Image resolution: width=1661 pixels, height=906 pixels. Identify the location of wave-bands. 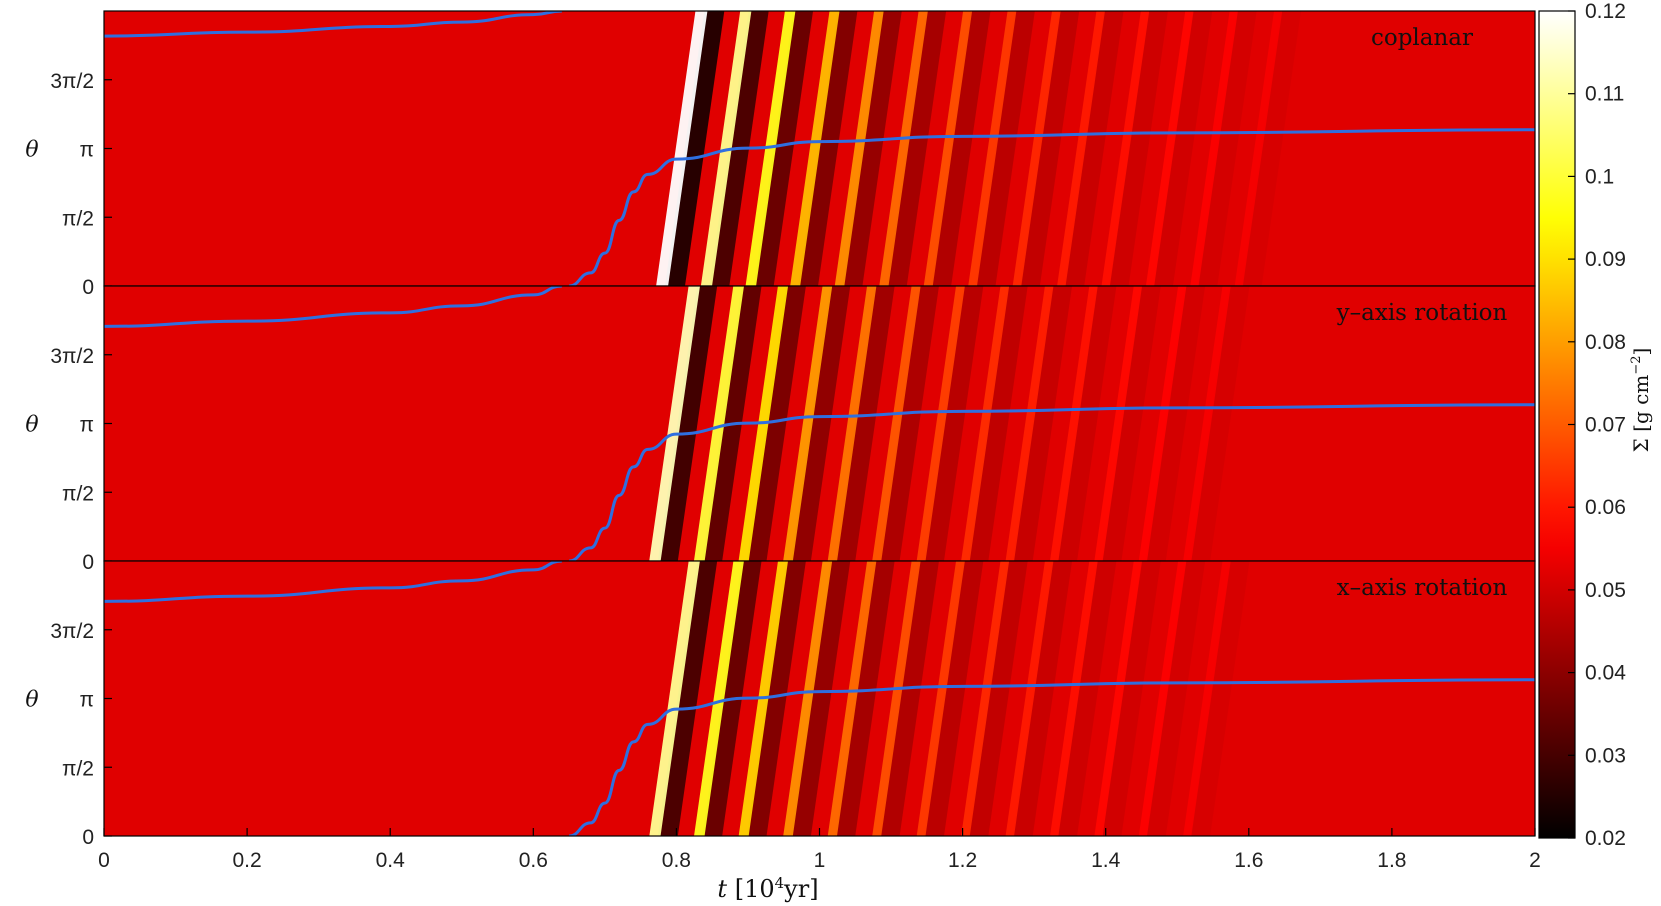
(949, 698).